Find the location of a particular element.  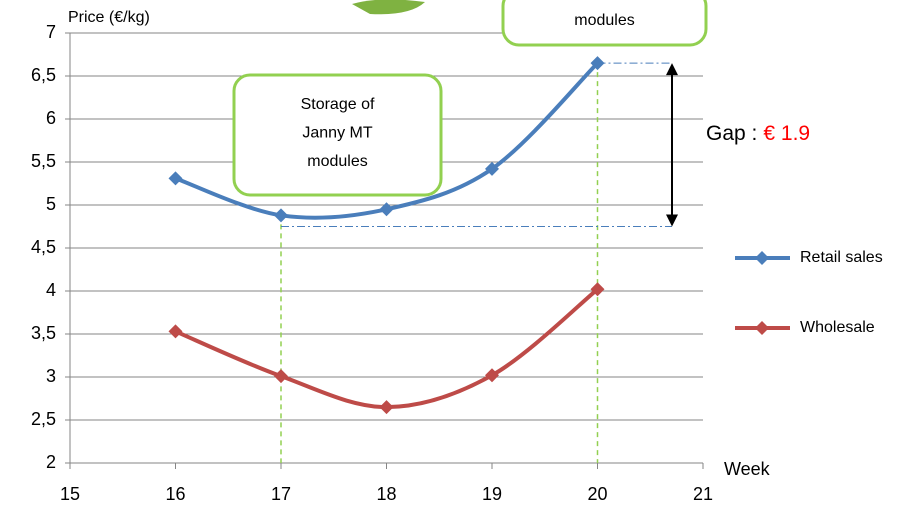

x-tick-label: 17 is located at coordinates (281, 494).